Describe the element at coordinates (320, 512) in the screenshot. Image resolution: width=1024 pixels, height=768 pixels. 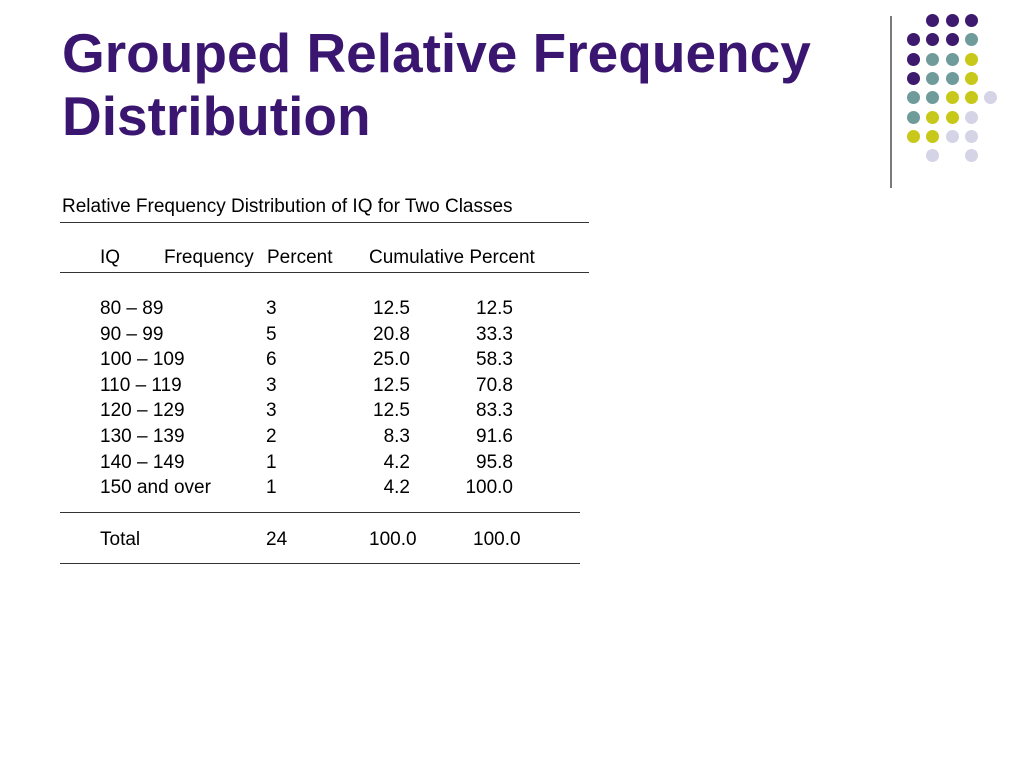
I see `total-top-rule` at that location.